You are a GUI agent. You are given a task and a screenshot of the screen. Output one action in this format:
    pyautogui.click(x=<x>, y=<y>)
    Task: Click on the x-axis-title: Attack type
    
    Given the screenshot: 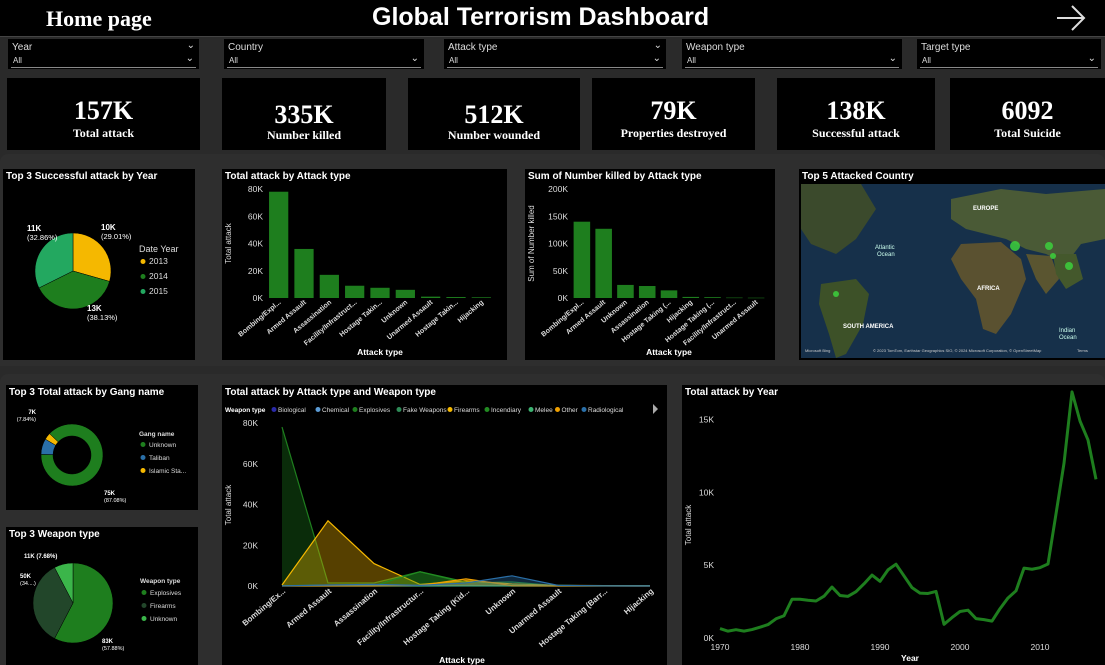 What is the action you would take?
    pyautogui.click(x=669, y=352)
    